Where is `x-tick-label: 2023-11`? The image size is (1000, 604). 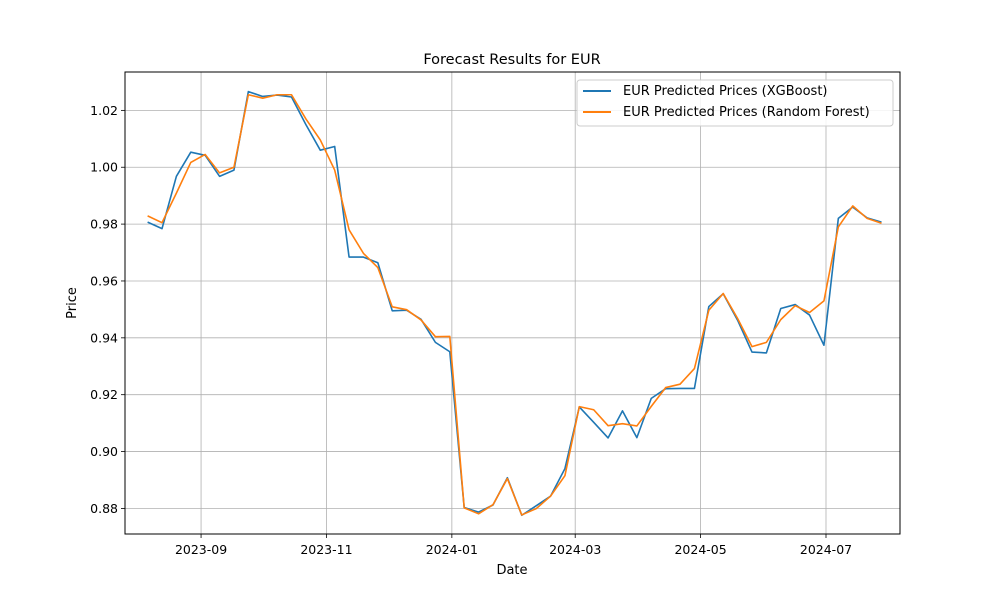
x-tick-label: 2023-11 is located at coordinates (326, 549).